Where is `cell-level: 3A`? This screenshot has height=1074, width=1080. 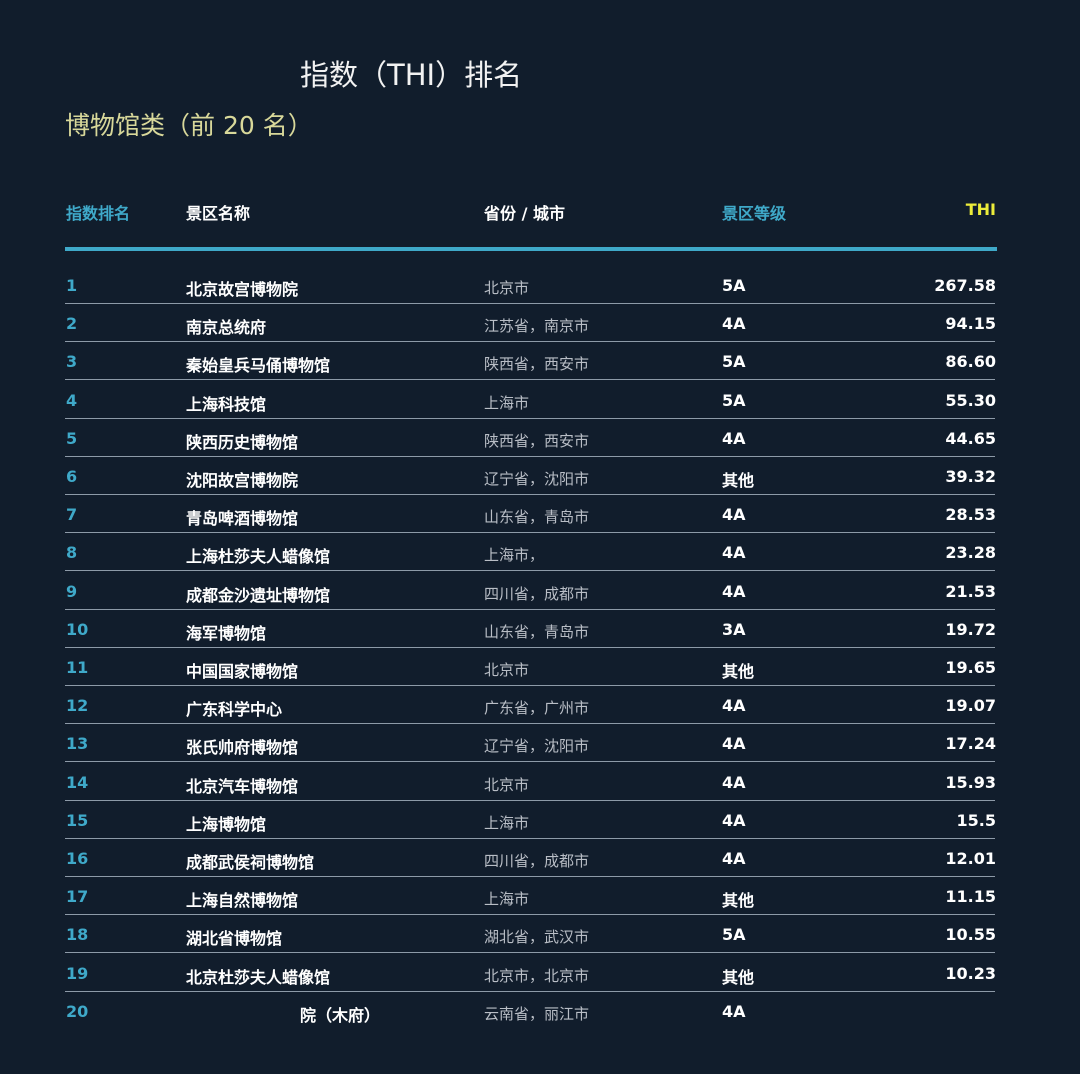
cell-level: 3A is located at coordinates (734, 629).